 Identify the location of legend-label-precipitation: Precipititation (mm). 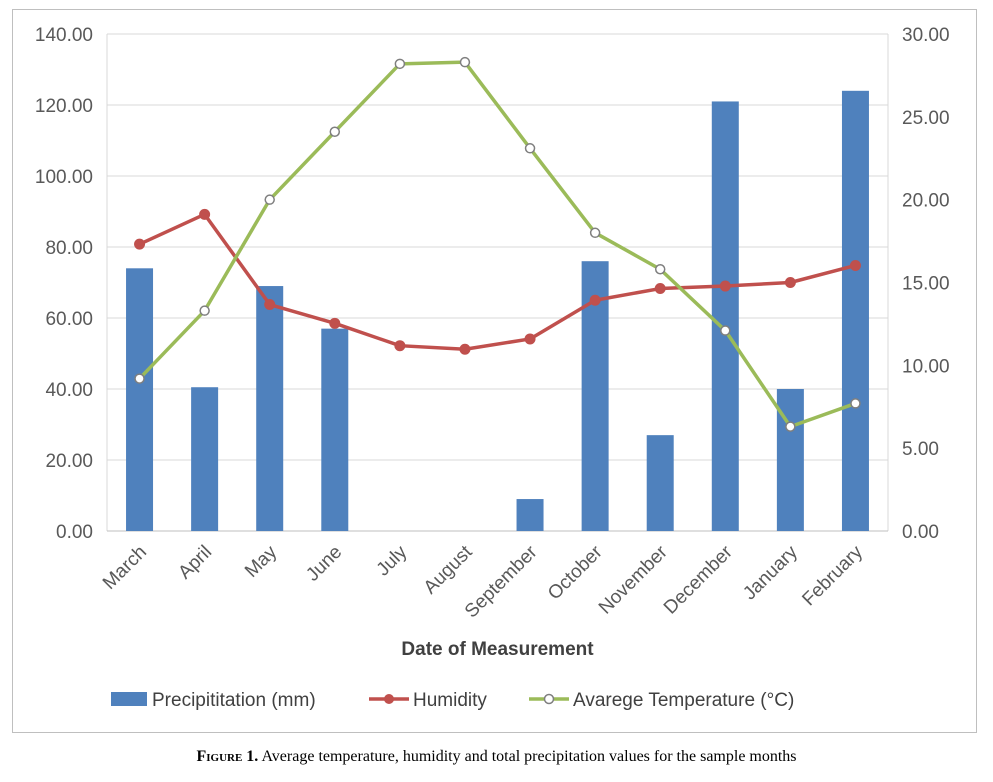
(234, 700).